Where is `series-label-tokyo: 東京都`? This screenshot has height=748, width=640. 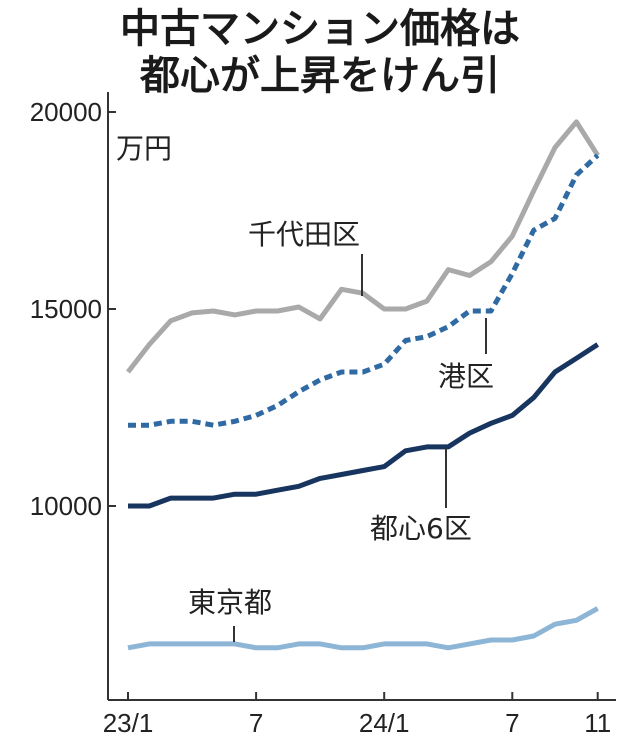
series-label-tokyo: 東京都 is located at coordinates (230, 602).